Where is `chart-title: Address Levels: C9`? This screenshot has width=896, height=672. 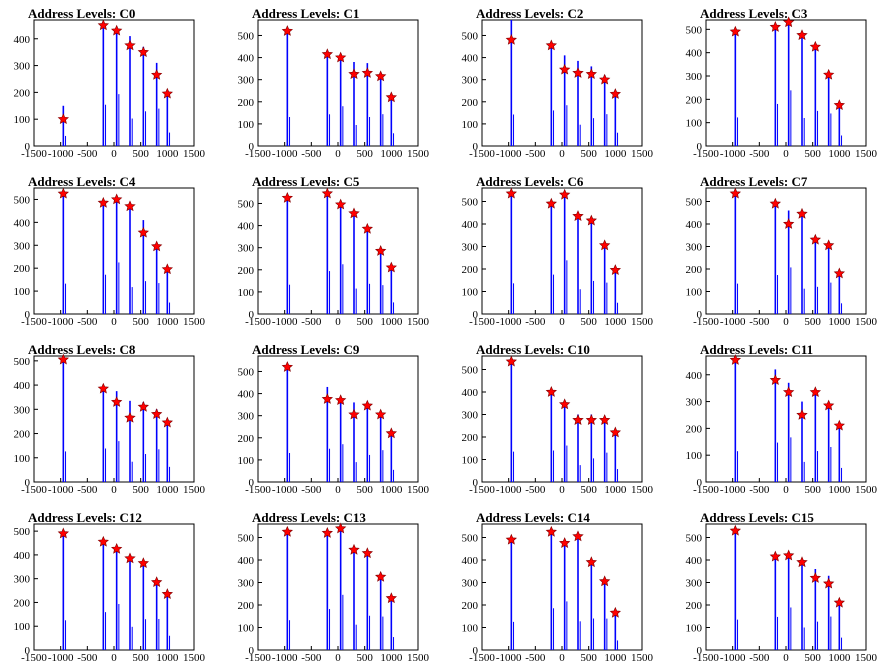 chart-title: Address Levels: C9 is located at coordinates (306, 349).